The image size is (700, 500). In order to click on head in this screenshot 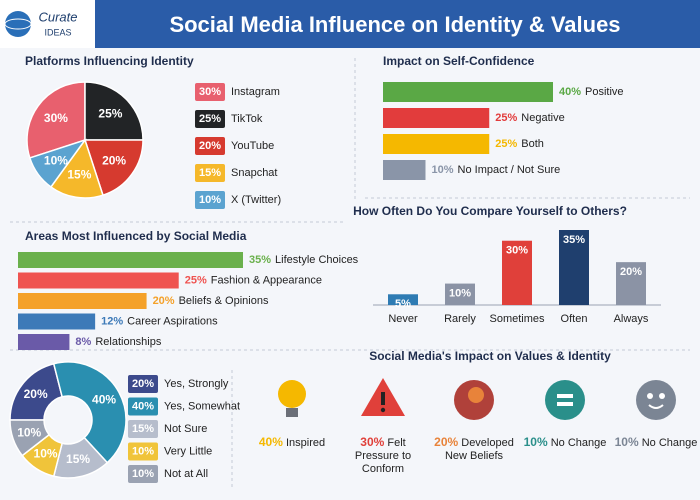, I will do `click(656, 400)`.